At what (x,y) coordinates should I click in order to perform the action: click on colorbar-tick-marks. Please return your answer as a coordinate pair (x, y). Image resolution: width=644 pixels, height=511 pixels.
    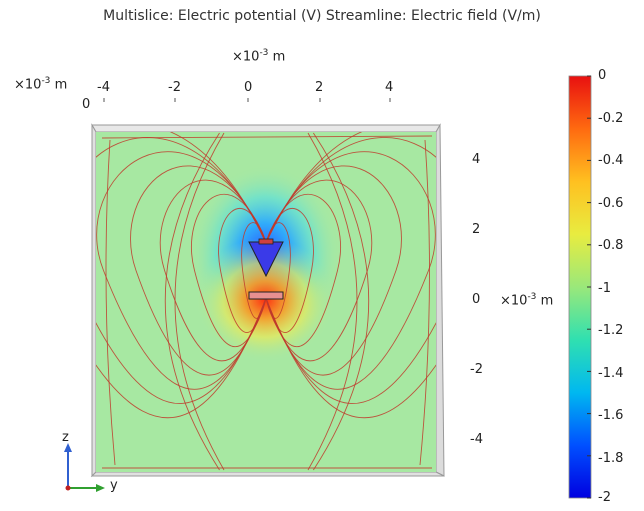
    Looking at the image, I should click on (589, 287).